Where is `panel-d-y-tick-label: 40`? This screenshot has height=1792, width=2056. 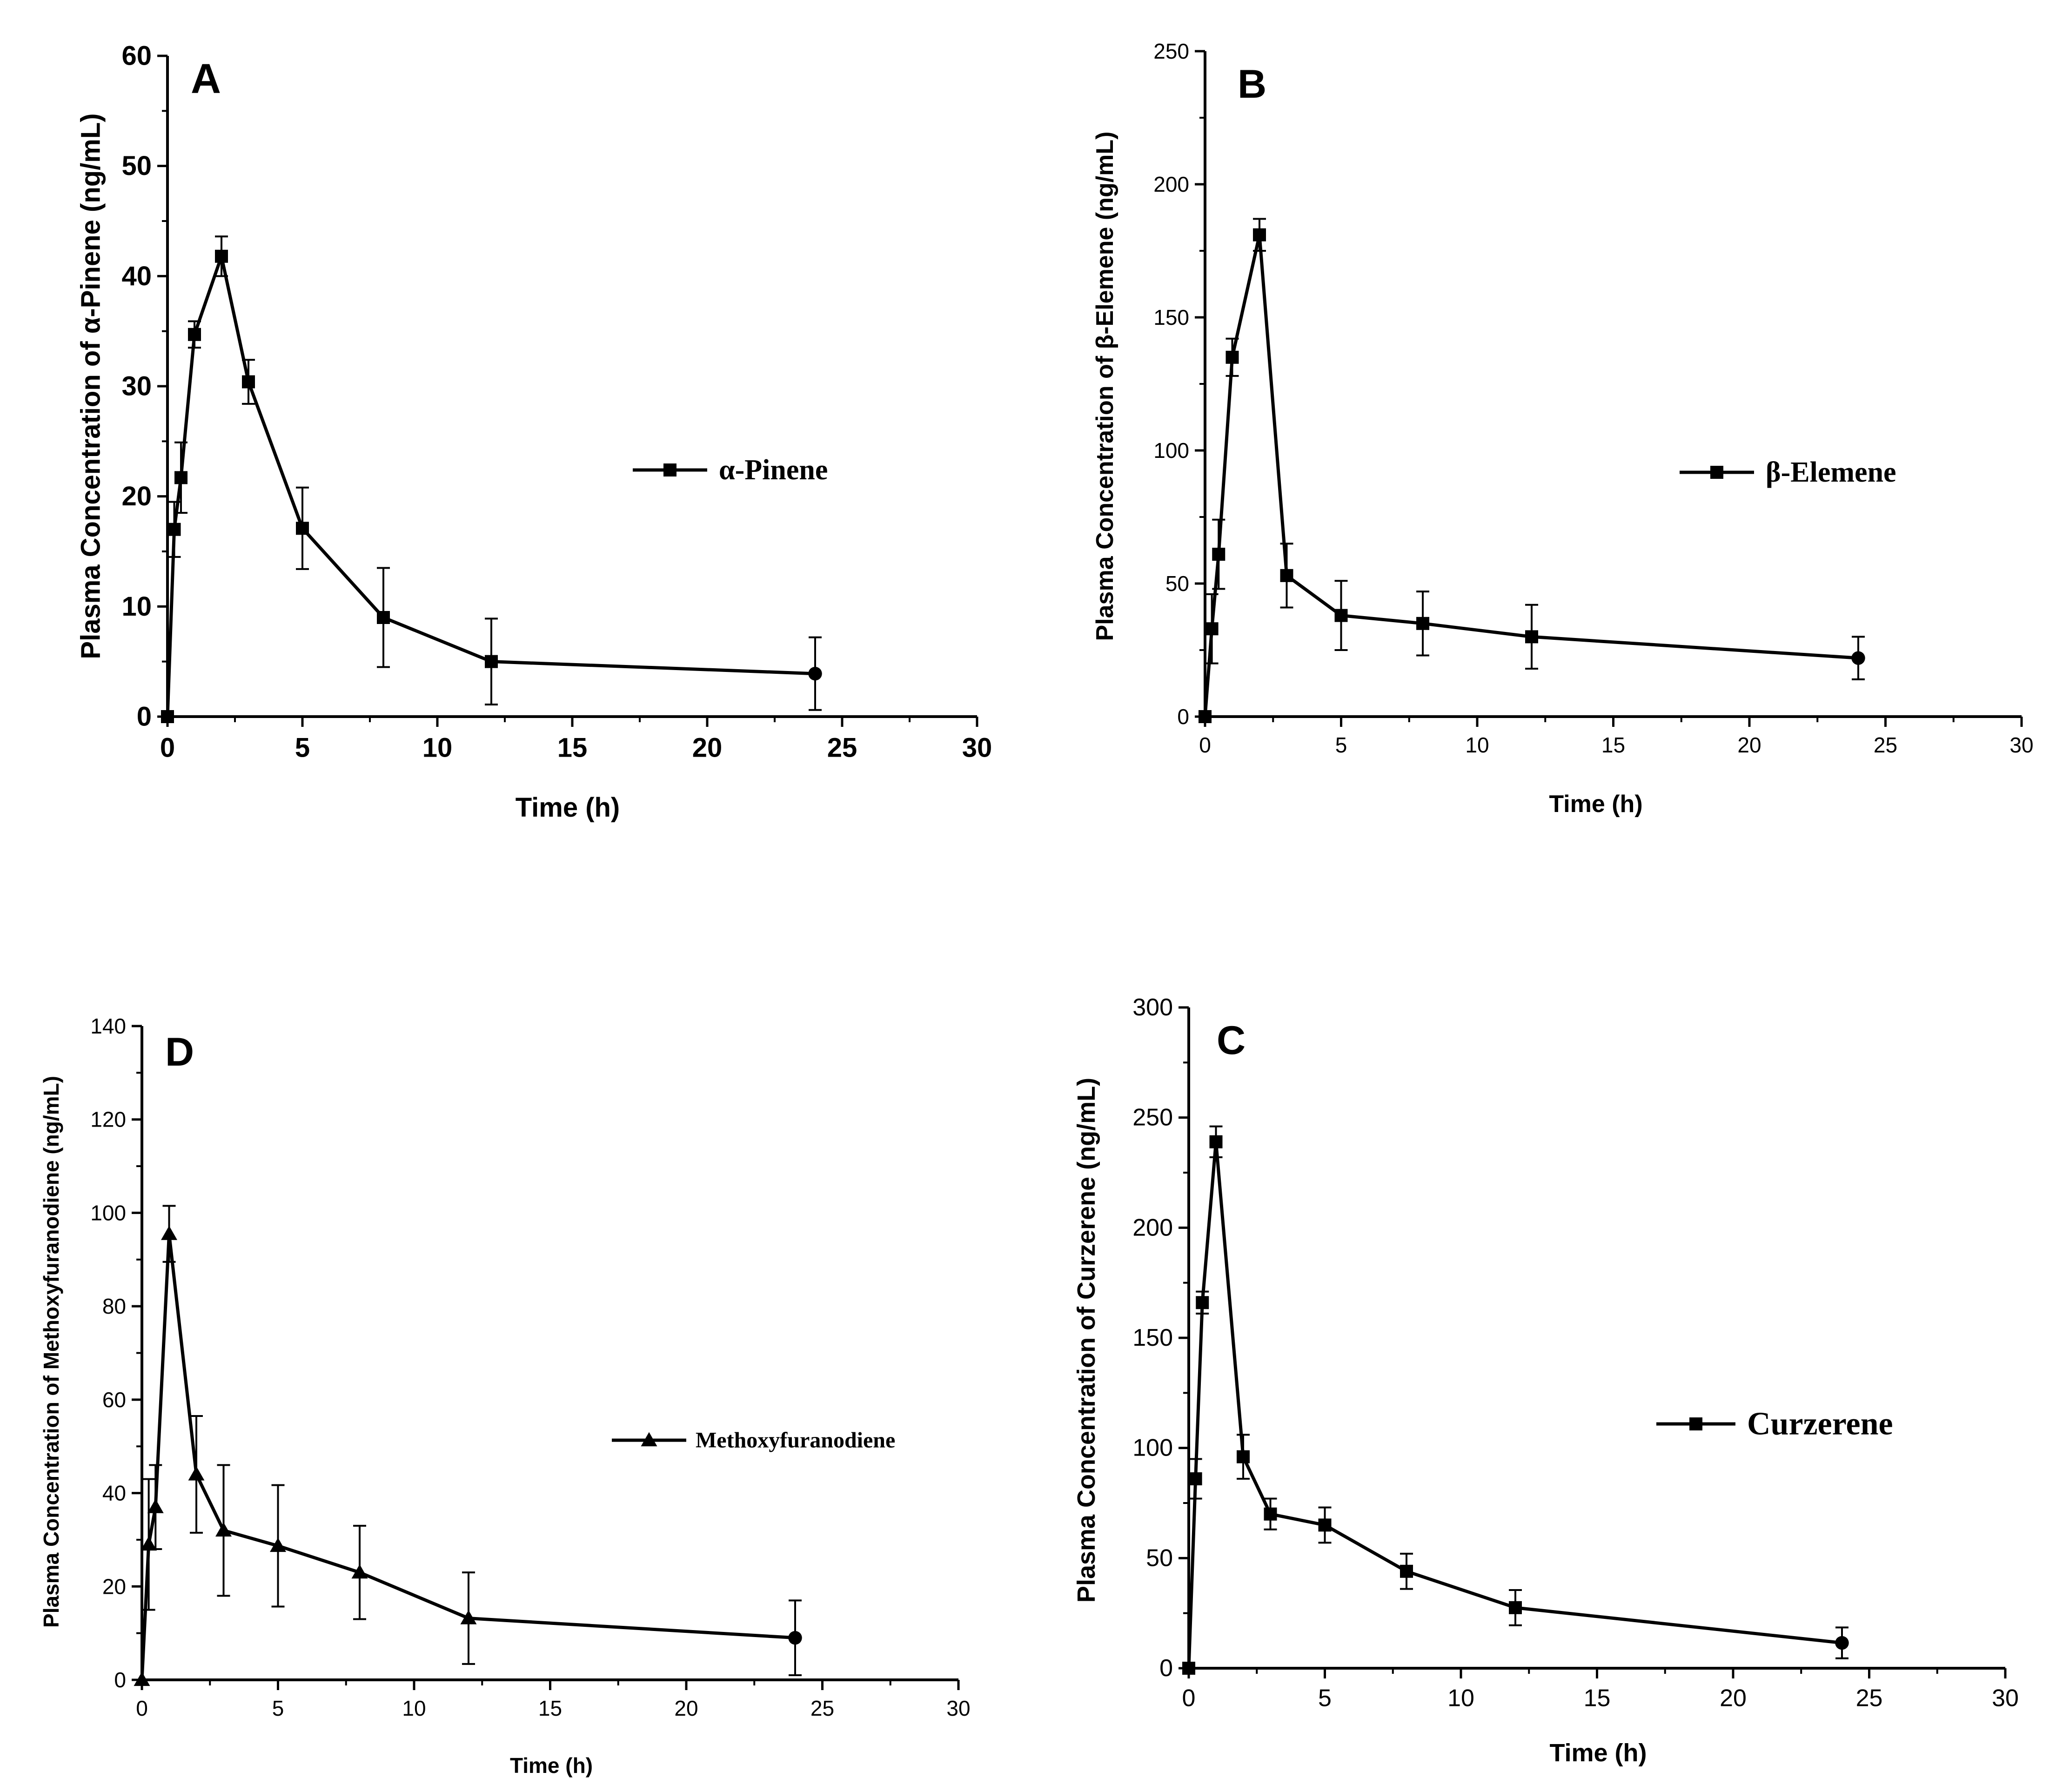 panel-d-y-tick-label: 40 is located at coordinates (114, 1493).